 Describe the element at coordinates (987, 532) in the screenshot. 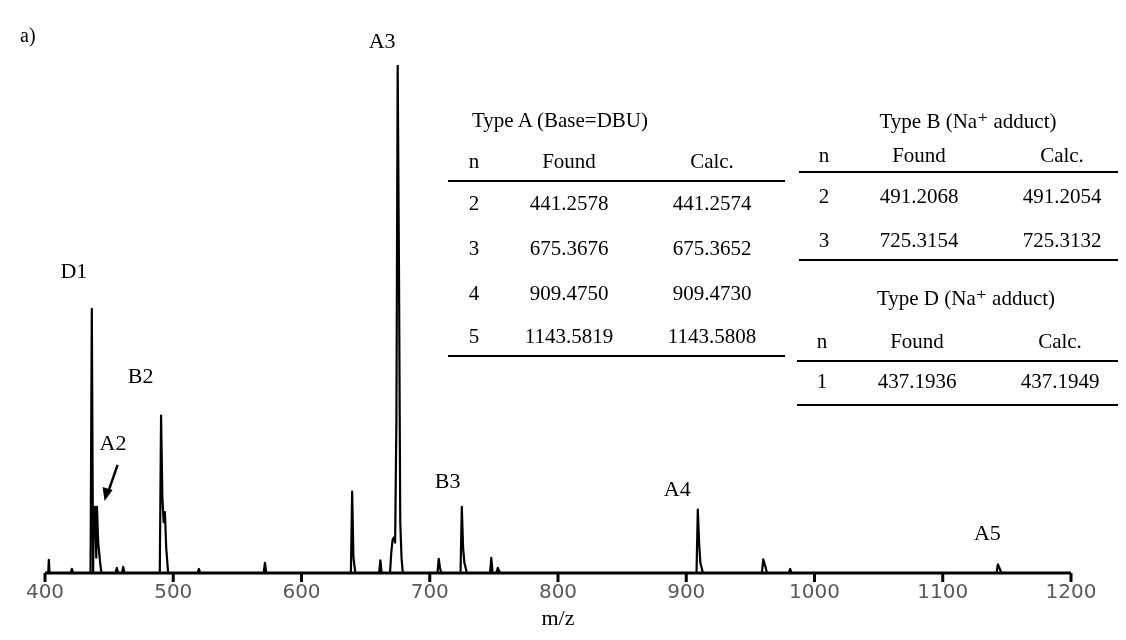

I see `annotation: A5` at that location.